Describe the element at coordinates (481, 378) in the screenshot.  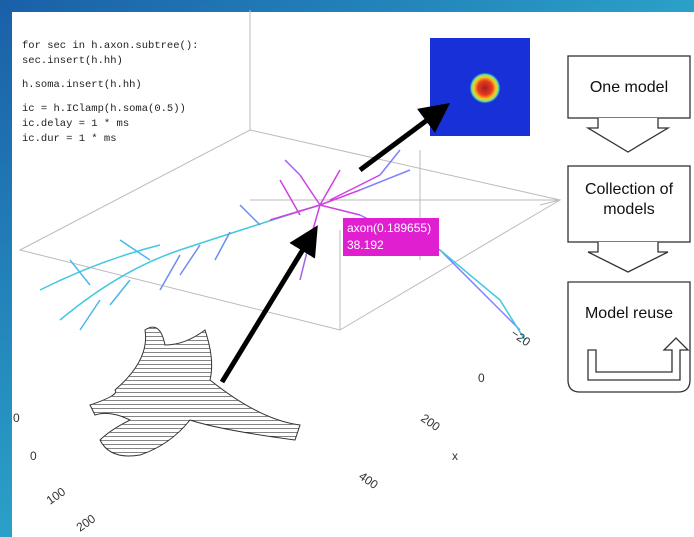
I see `x-tick-label: 0` at that location.